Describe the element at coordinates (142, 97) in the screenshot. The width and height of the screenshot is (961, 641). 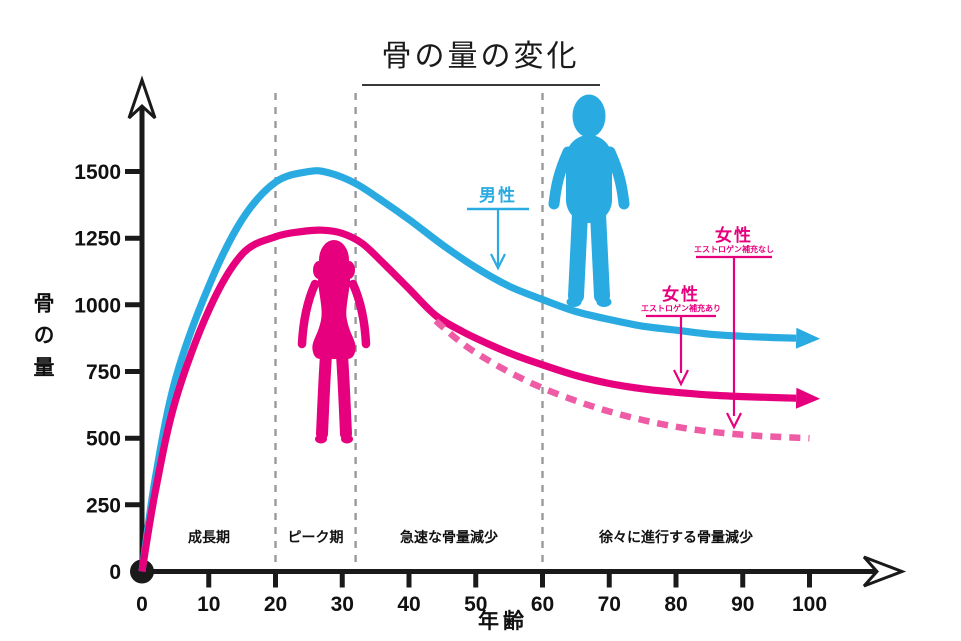
I see `y-axis-arrow-icon` at that location.